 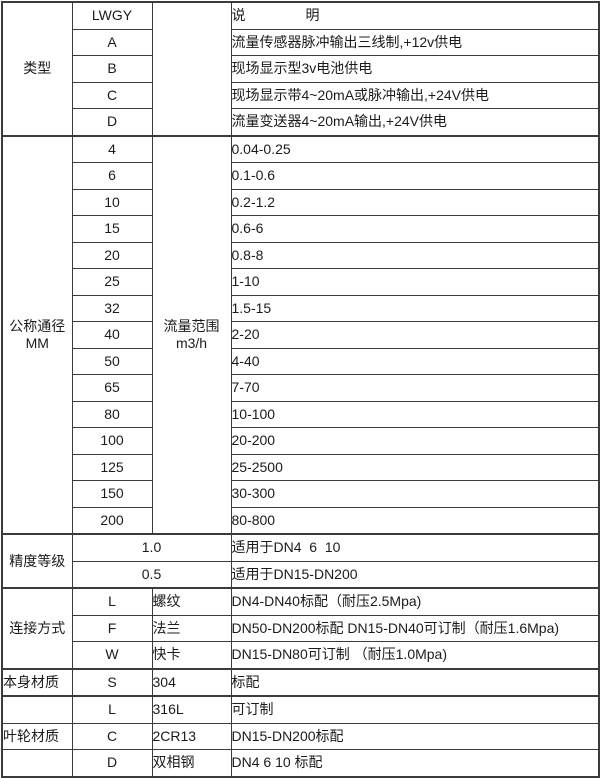 What do you see at coordinates (415, 494) in the screenshot?
I see `desc-cell: 30-300` at bounding box center [415, 494].